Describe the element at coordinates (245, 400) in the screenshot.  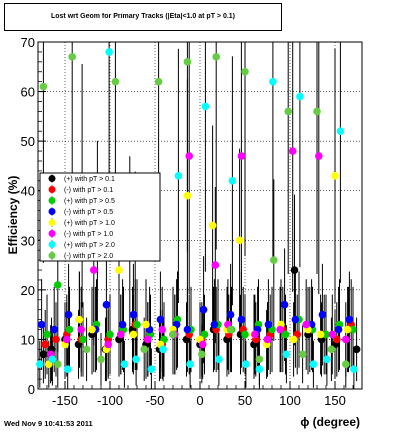
I see `x-tick-label: 50` at that location.